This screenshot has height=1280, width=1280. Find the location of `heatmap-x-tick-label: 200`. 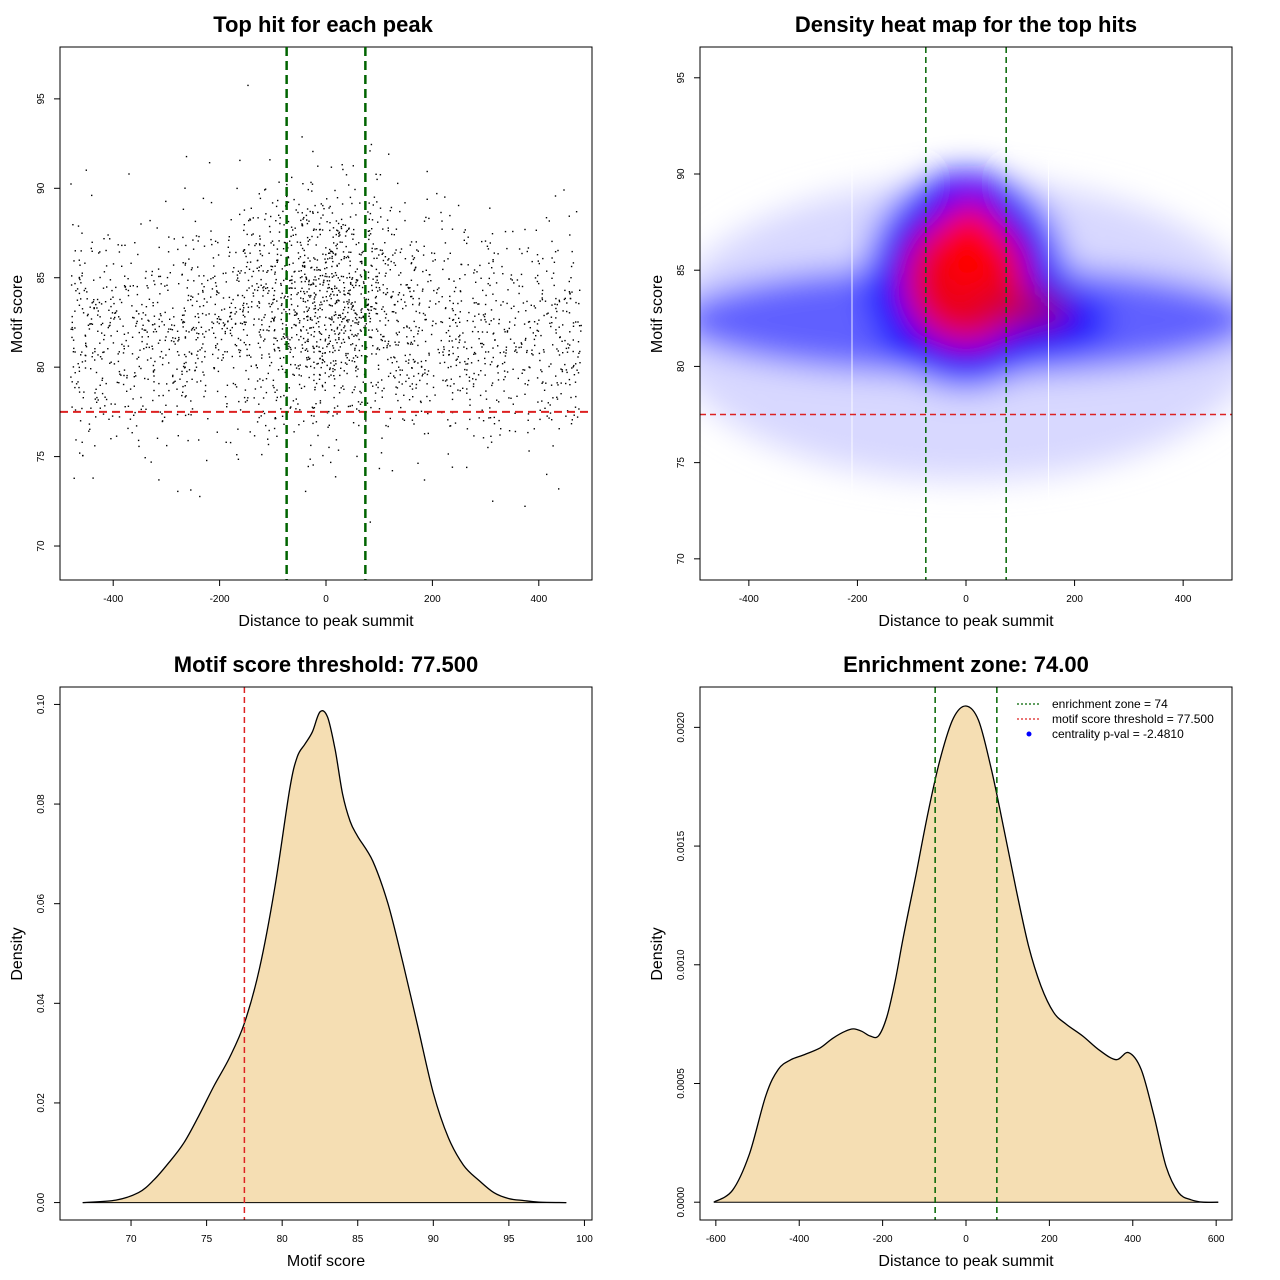

heatmap-x-tick-label: 200 is located at coordinates (1074, 599).